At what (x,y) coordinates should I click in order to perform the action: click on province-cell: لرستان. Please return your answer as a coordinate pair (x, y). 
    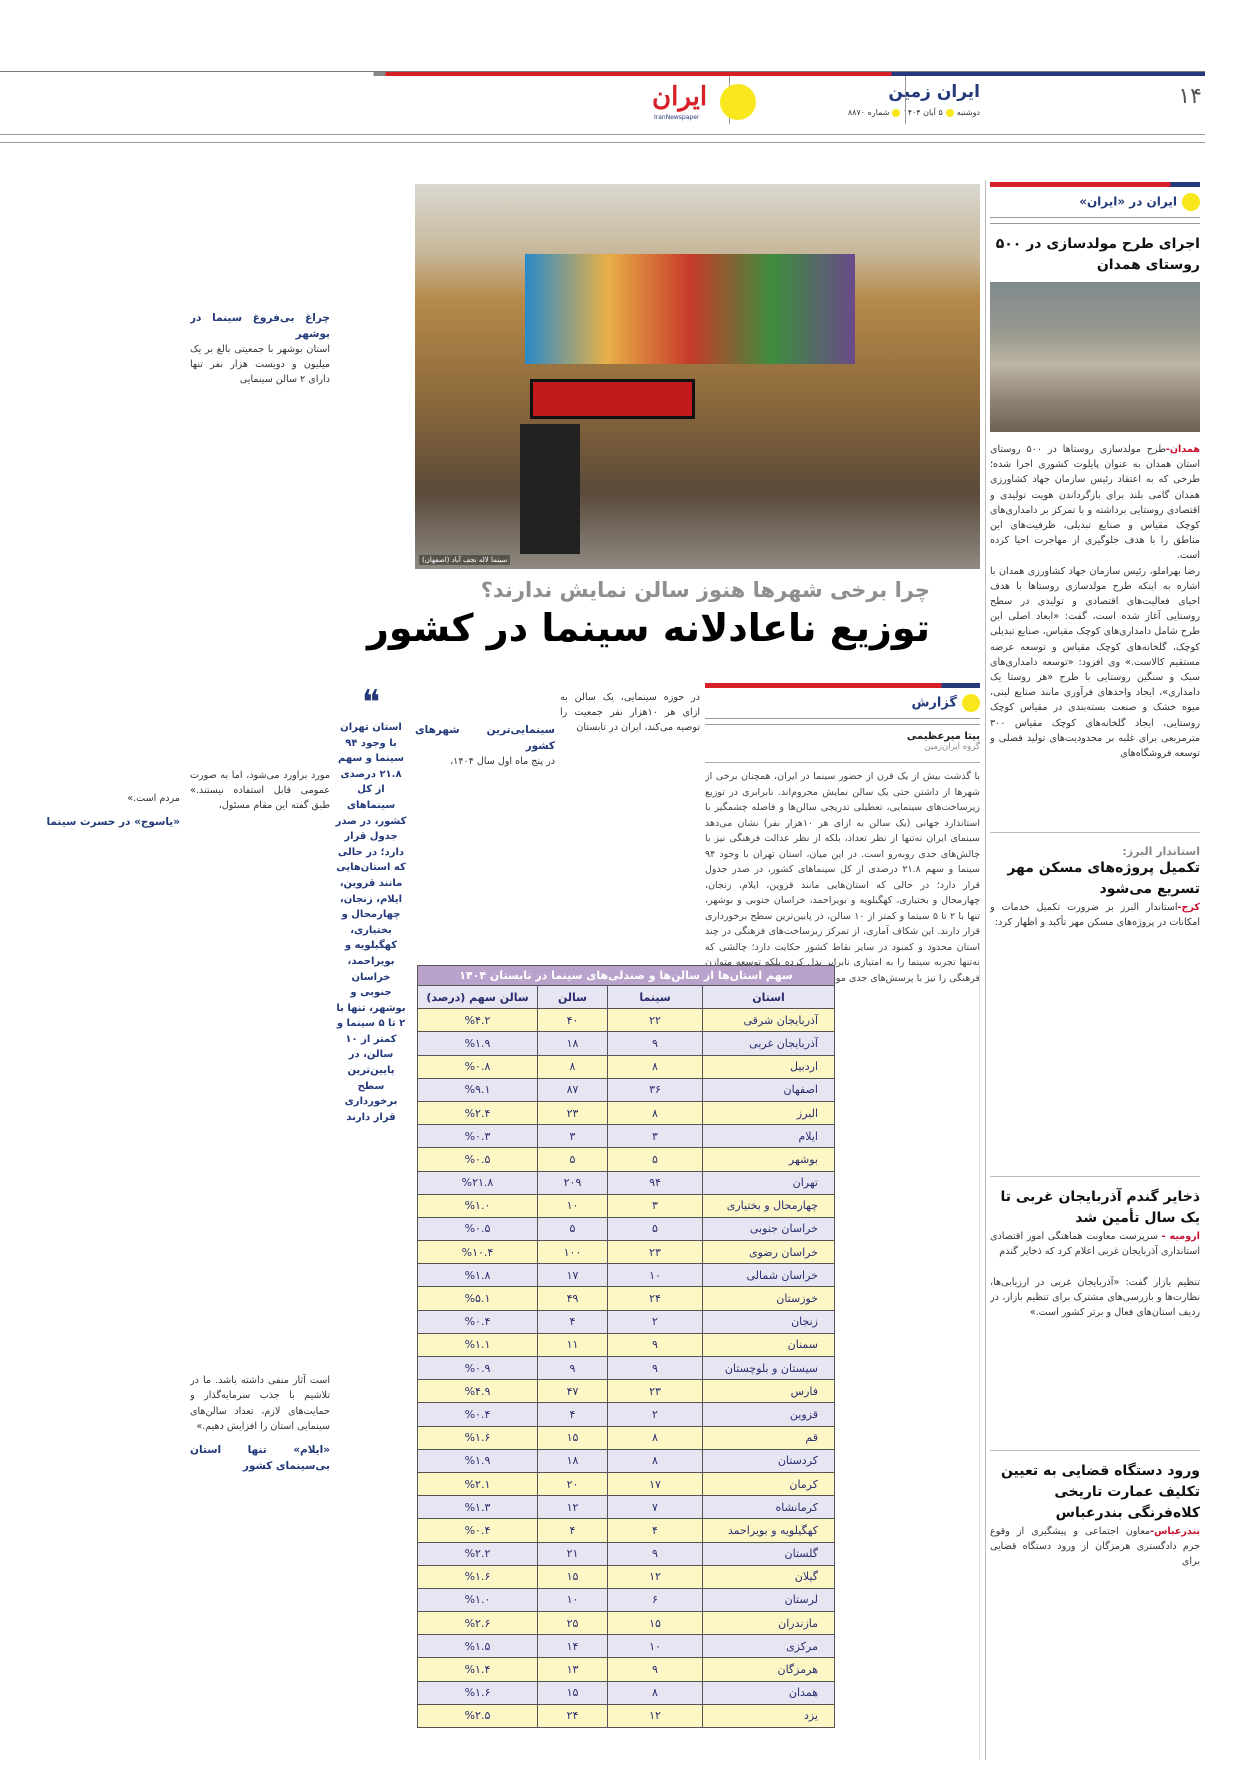
    Looking at the image, I should click on (768, 1600).